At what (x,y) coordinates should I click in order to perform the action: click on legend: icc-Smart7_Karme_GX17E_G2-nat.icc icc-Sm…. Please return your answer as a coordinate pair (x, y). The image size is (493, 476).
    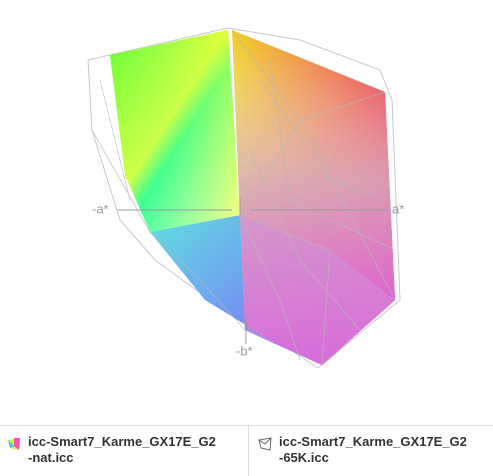
    Looking at the image, I should click on (246, 450).